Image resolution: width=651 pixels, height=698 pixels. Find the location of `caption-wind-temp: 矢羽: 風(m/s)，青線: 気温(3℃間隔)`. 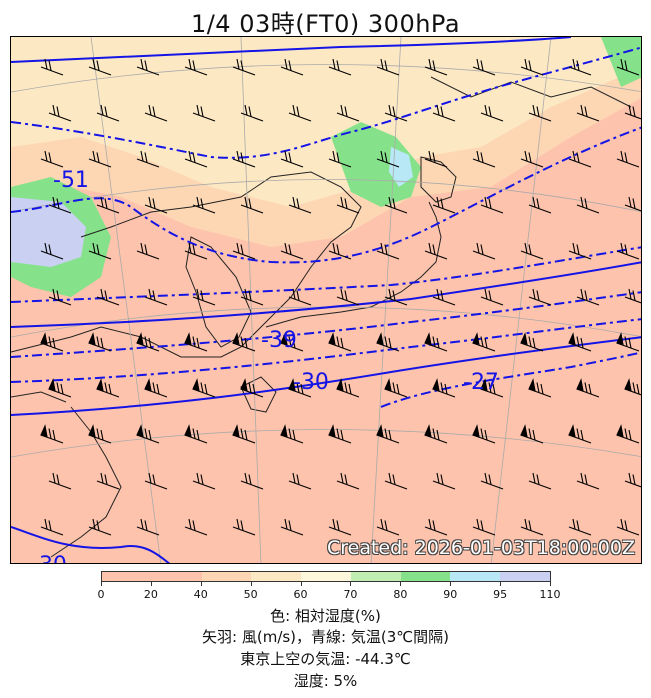

caption-wind-temp: 矢羽: 風(m/s)，青線: 気温(3℃間隔) is located at coordinates (325, 637).